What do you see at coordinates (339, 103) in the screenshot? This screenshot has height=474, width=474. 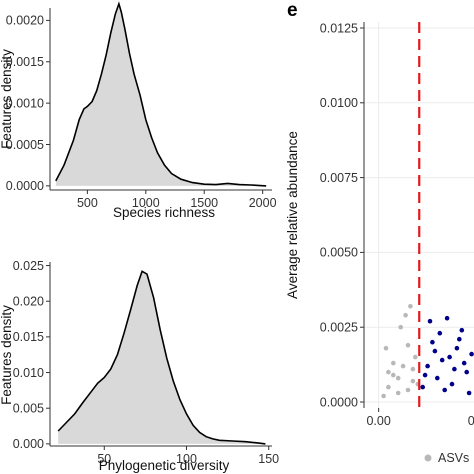 I see `y-tick-label: 0.0100` at bounding box center [339, 103].